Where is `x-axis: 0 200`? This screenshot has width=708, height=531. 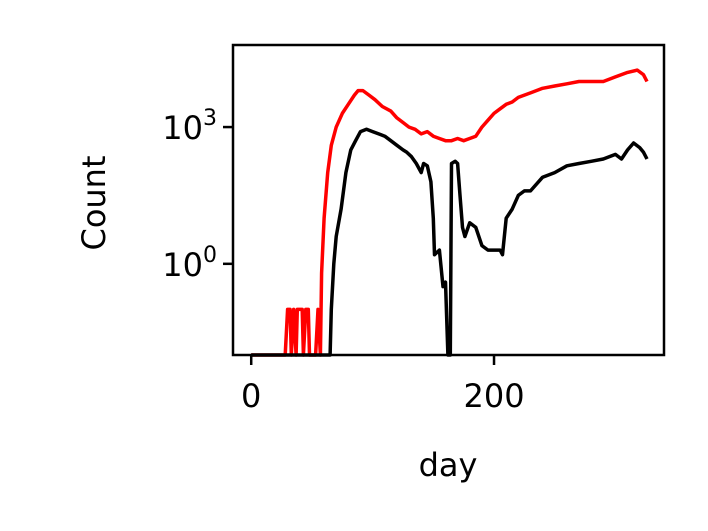 x-axis: 0 200 is located at coordinates (383, 385).